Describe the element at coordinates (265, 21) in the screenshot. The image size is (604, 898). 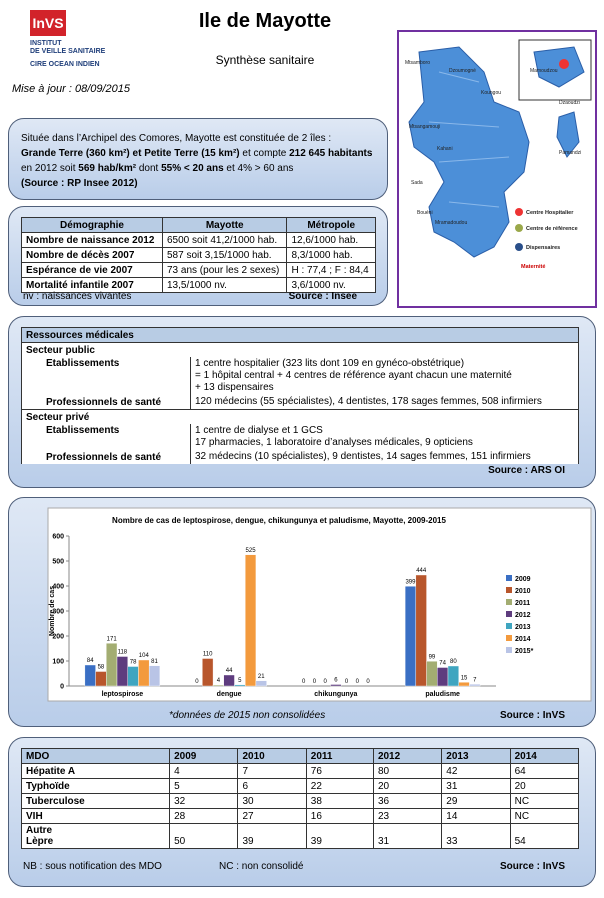
I see `title: Ile de Mayotte` at that location.